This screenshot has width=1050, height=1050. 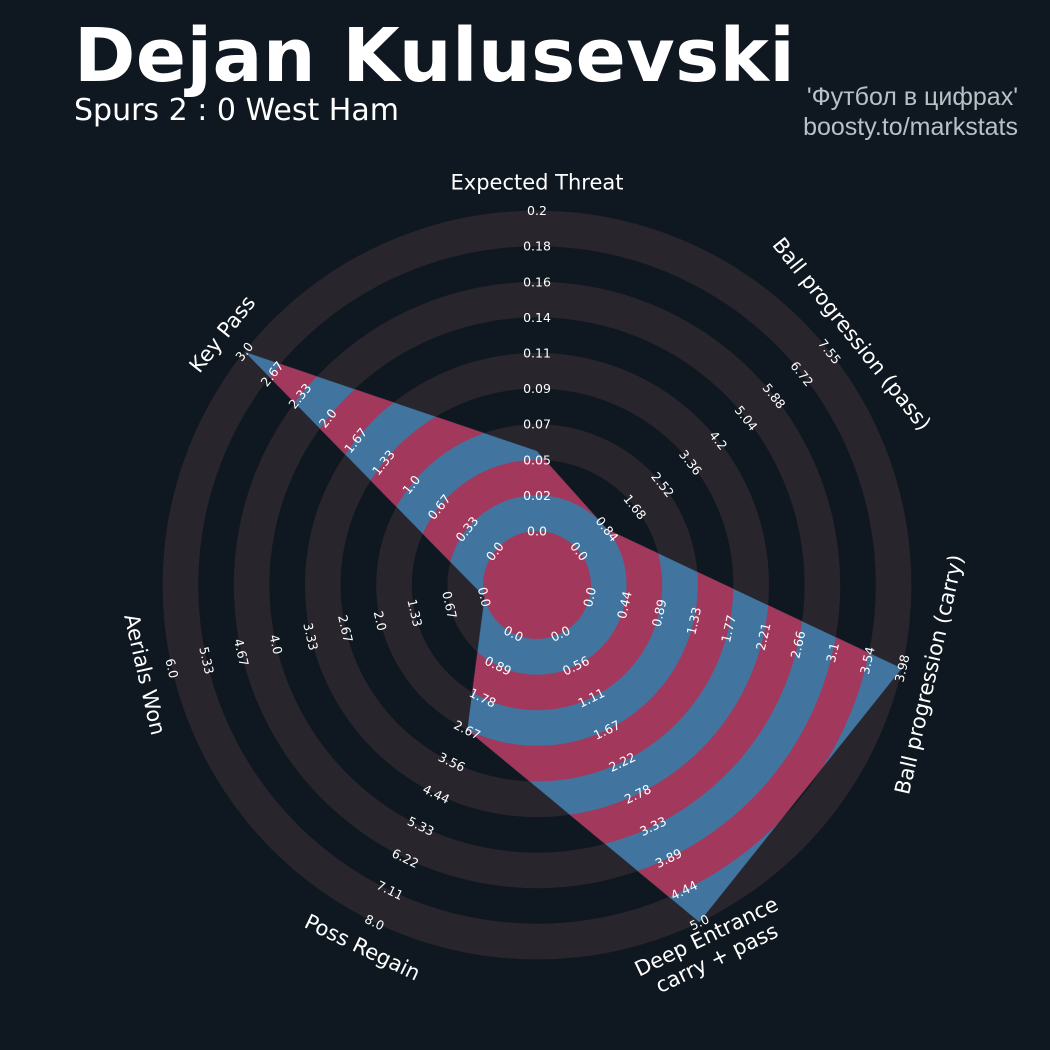 What do you see at coordinates (624, 605) in the screenshot?
I see `tick-label: 0.44` at bounding box center [624, 605].